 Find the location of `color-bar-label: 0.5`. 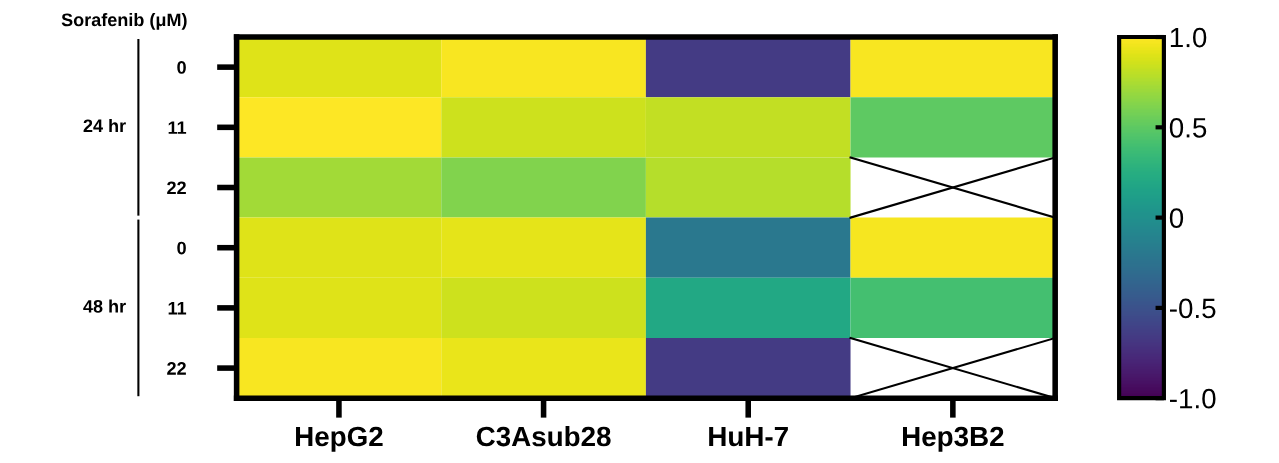

color-bar-label: 0.5 is located at coordinates (1188, 127).